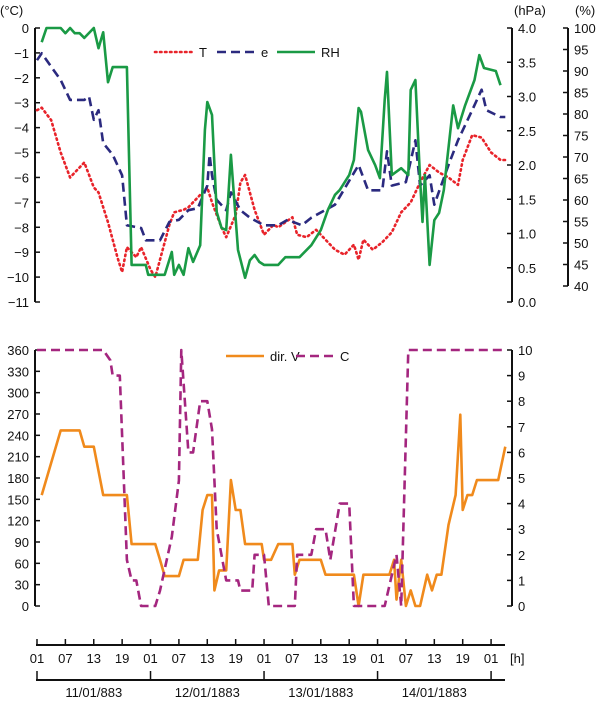 This screenshot has height=704, width=600. I want to click on direction-axis-tick-label: 120, so click(18, 521).